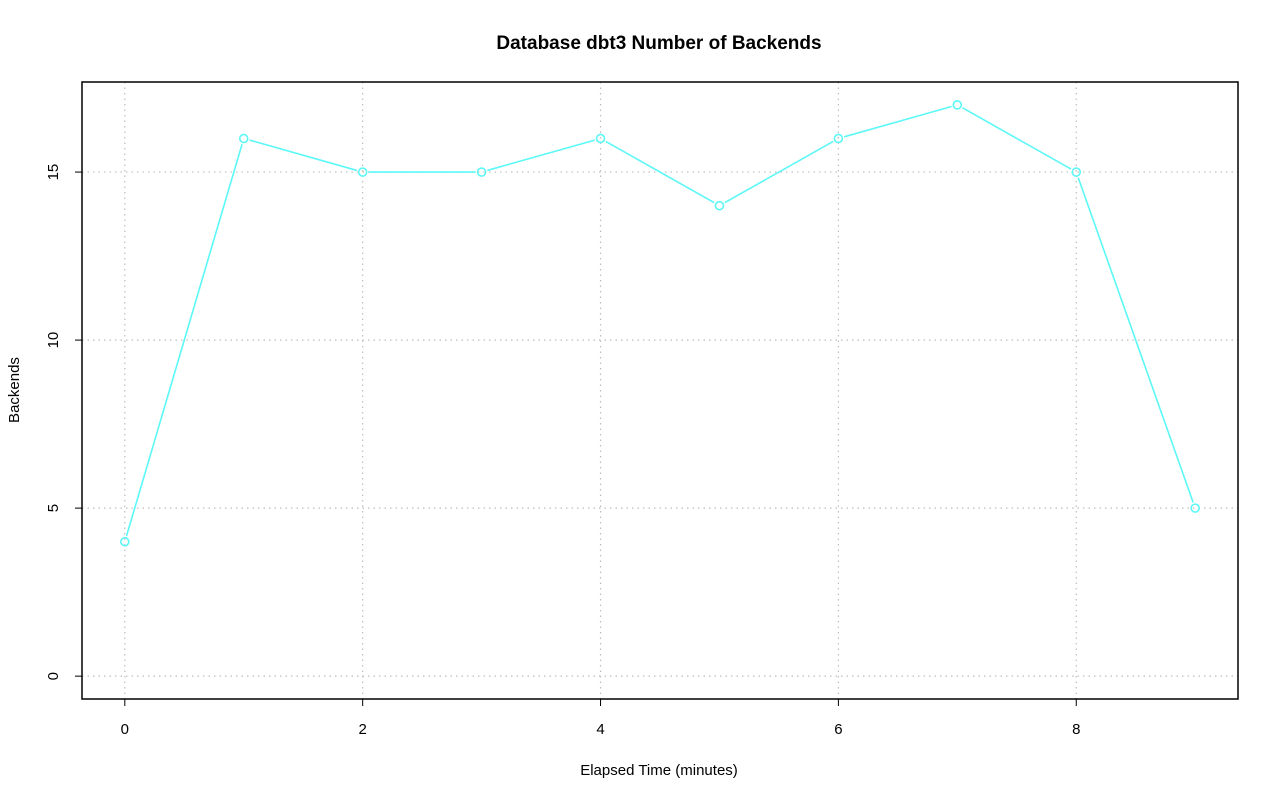 This screenshot has width=1280, height=801. I want to click on x-axis-label: Elapsed Time (minutes), so click(659, 770).